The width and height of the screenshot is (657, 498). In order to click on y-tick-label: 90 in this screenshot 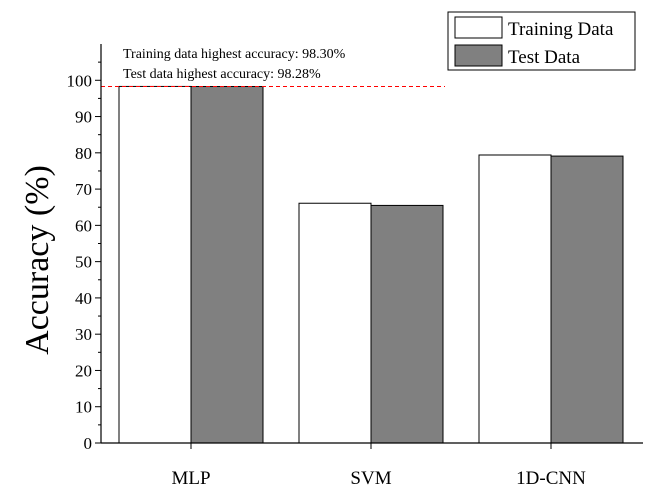, I will do `click(83, 117)`.